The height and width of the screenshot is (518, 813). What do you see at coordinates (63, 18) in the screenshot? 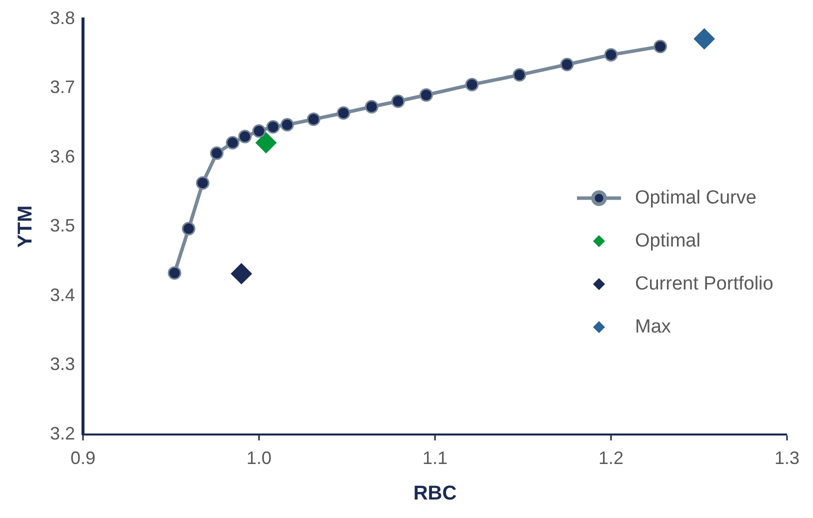
I see `y-tick-label: 3.8` at bounding box center [63, 18].